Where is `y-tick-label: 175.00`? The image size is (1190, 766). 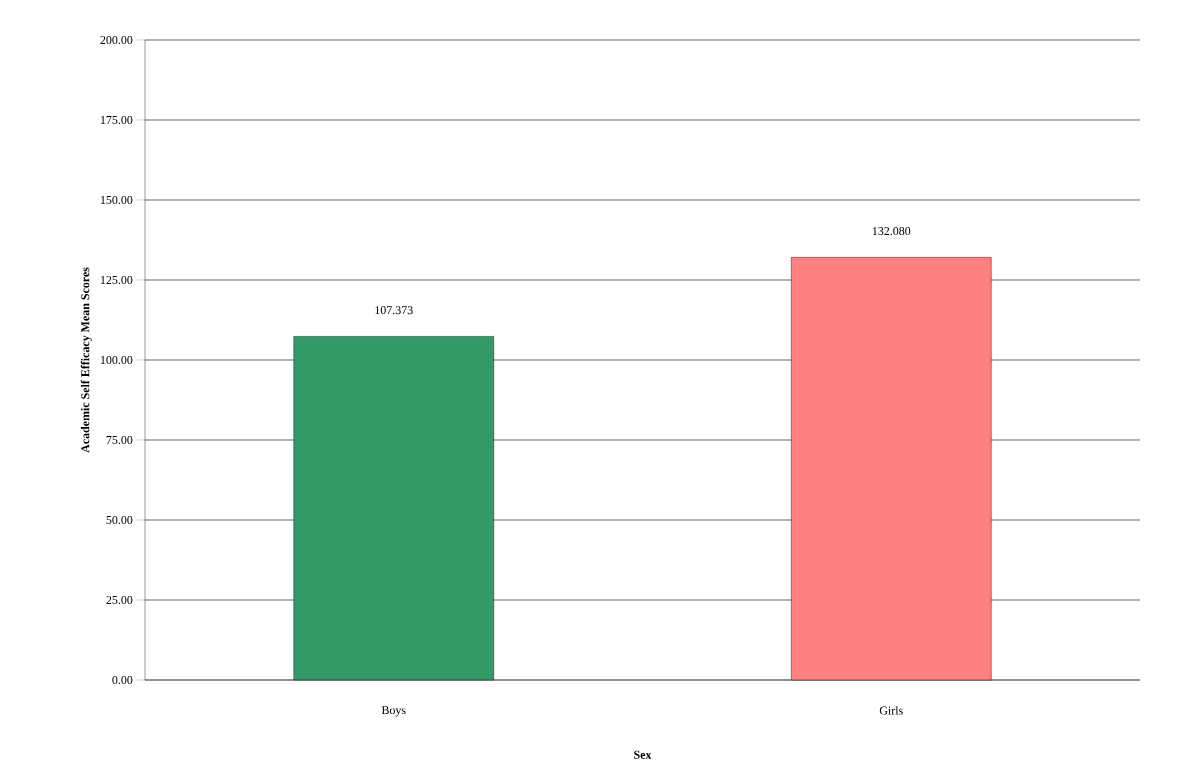
y-tick-label: 175.00 is located at coordinates (116, 120).